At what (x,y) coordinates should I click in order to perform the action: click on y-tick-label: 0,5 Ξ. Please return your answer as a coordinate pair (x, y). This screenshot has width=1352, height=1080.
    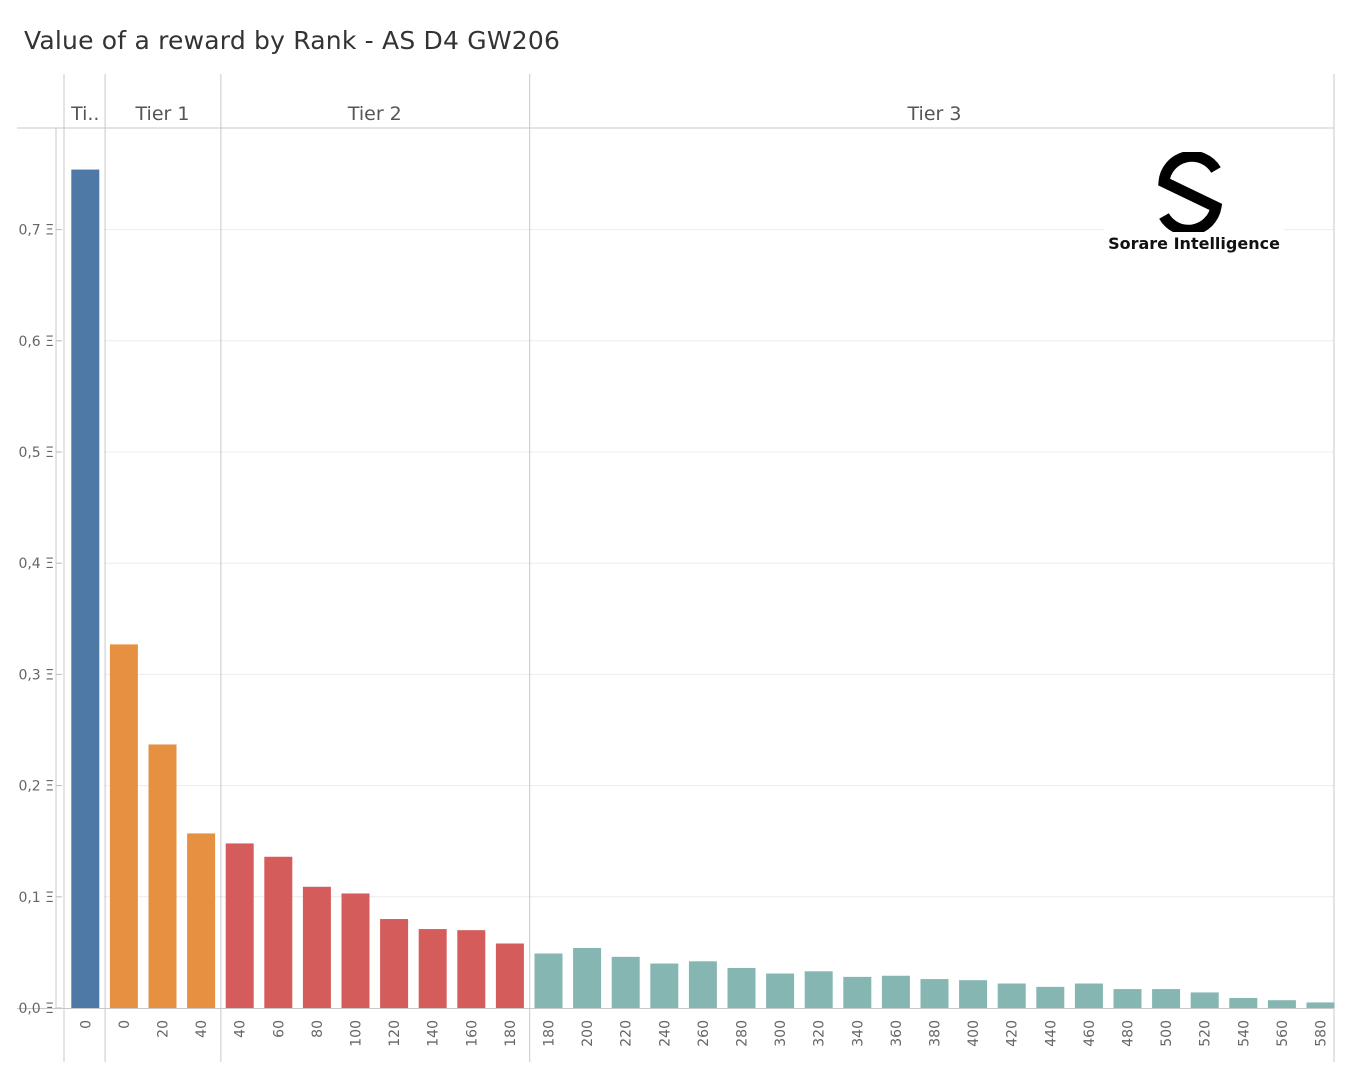
    Looking at the image, I should click on (36, 453).